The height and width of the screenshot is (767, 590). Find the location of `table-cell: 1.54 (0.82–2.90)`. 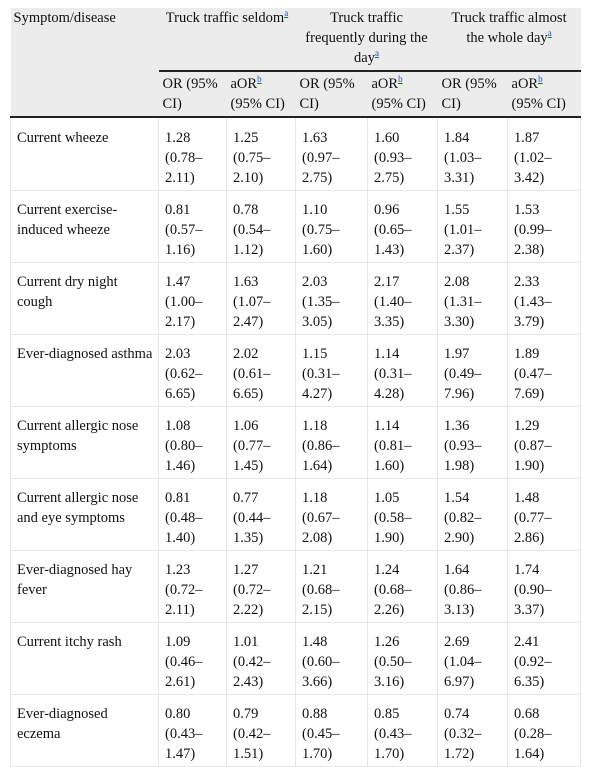

table-cell: 1.54 (0.82–2.90) is located at coordinates (473, 514).